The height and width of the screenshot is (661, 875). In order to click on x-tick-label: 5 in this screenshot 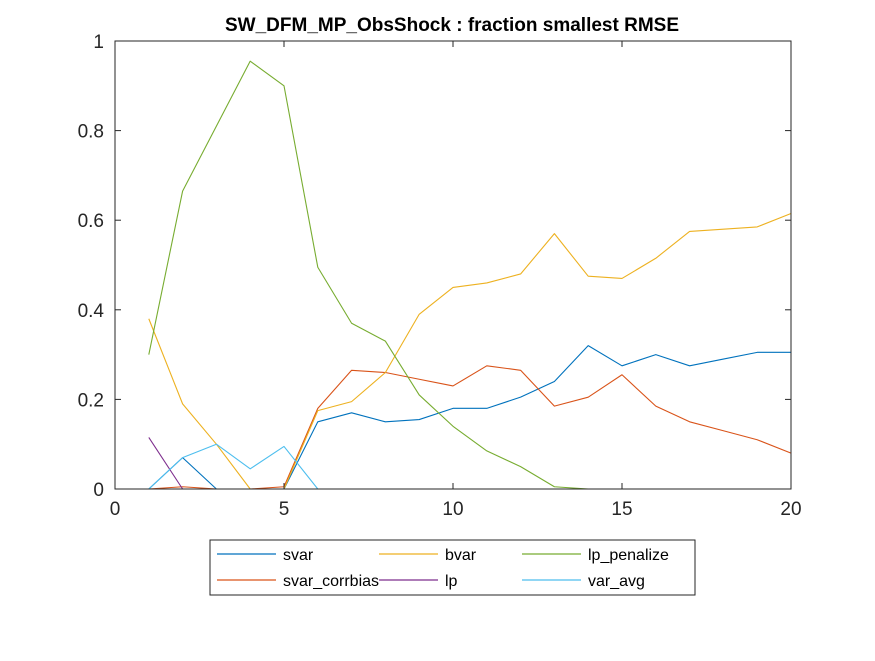, I will do `click(284, 509)`.